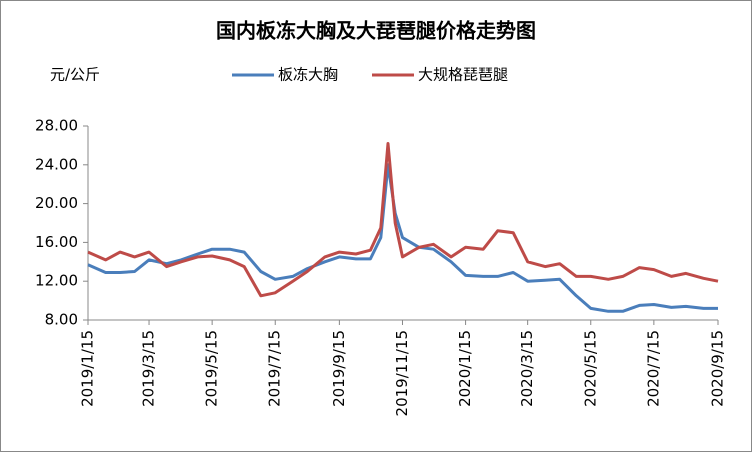  What do you see at coordinates (376, 31) in the screenshot?
I see `chart-title: 国内板冻大胸及大琵琶腿价格走势图` at bounding box center [376, 31].